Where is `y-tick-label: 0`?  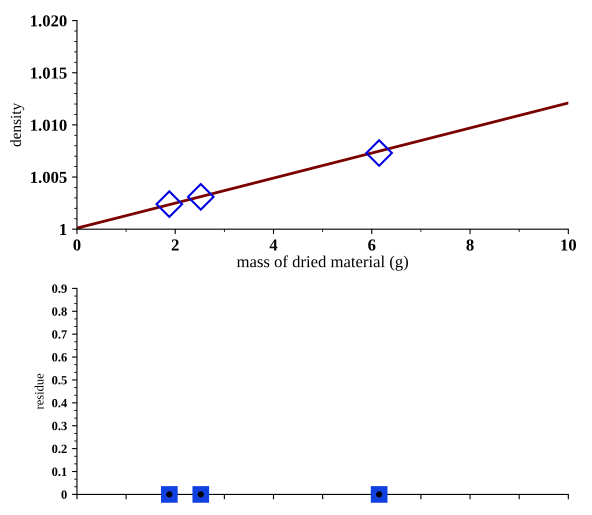 y-tick-label: 0 is located at coordinates (64, 494).